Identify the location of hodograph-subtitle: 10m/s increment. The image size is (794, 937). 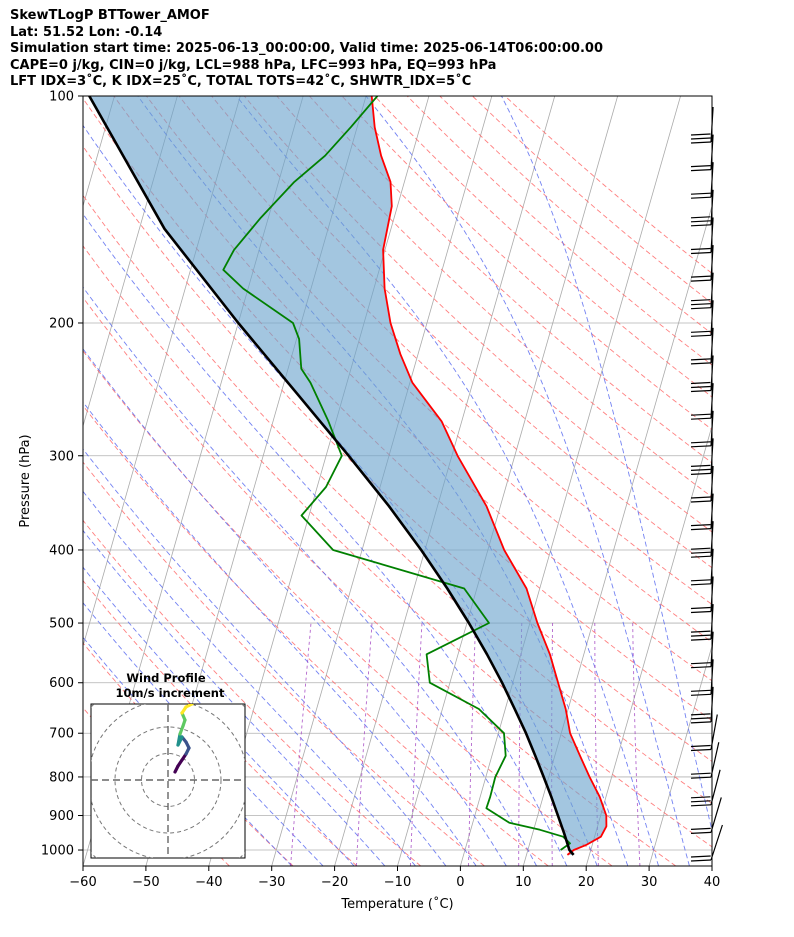
(170, 693).